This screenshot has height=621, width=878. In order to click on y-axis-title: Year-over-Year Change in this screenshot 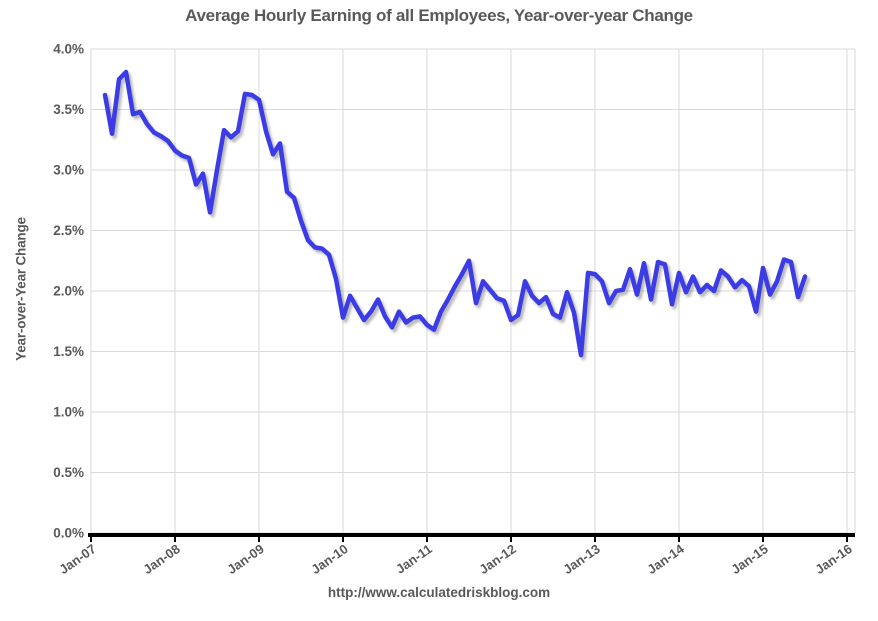, I will do `click(21, 289)`.